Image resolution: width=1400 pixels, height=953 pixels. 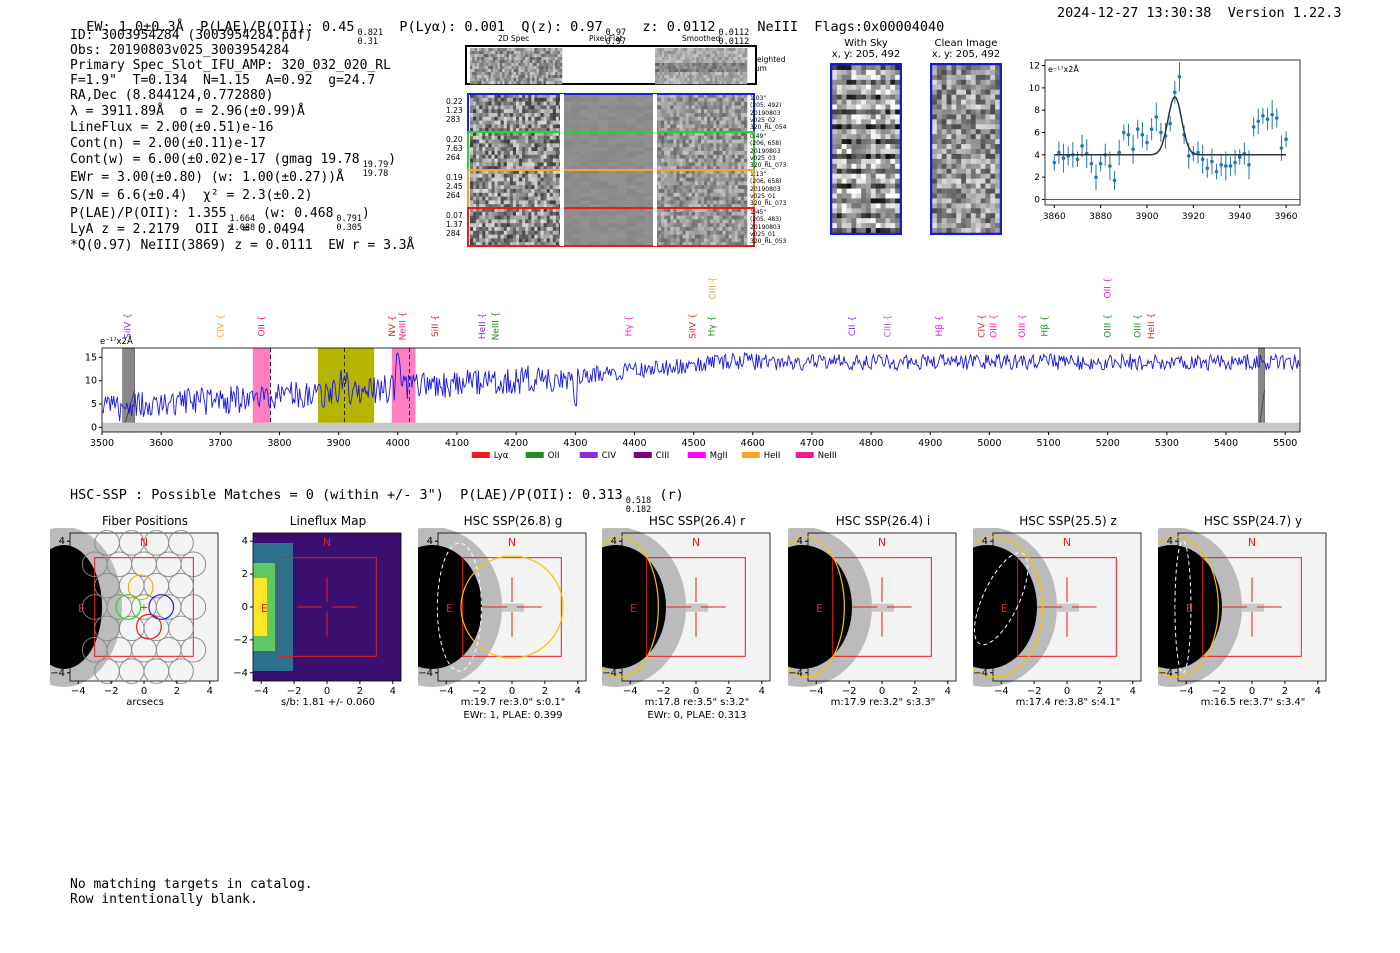 I want to click on footer-line-1: No matching targets in catalog., so click(x=191, y=884).